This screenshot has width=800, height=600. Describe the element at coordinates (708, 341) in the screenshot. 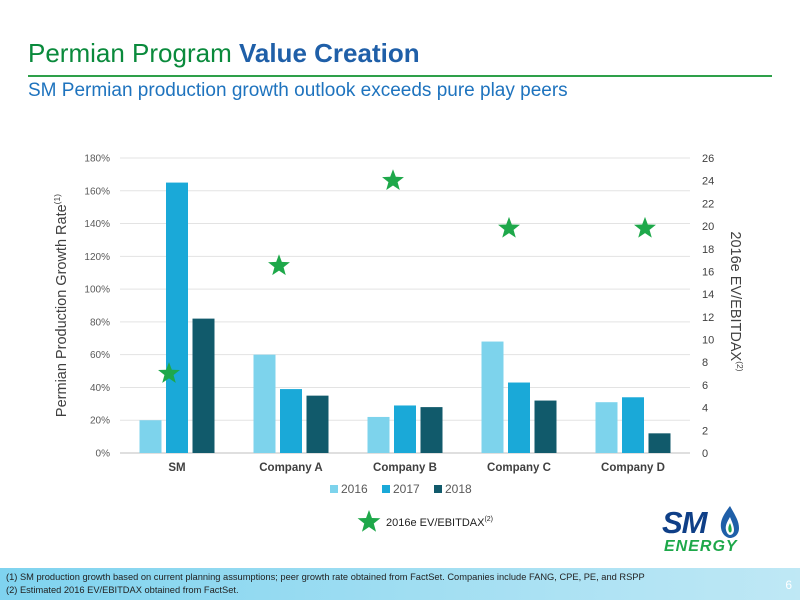

I see `y2-tick-label: 10` at that location.